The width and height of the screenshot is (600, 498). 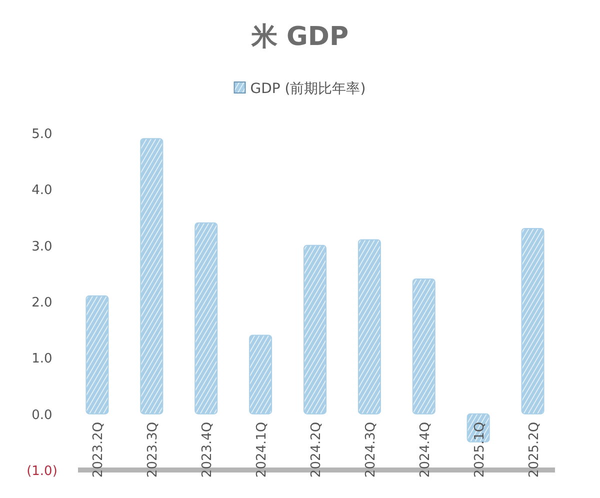 I want to click on chart-title: 米 GDP, so click(x=299, y=37).